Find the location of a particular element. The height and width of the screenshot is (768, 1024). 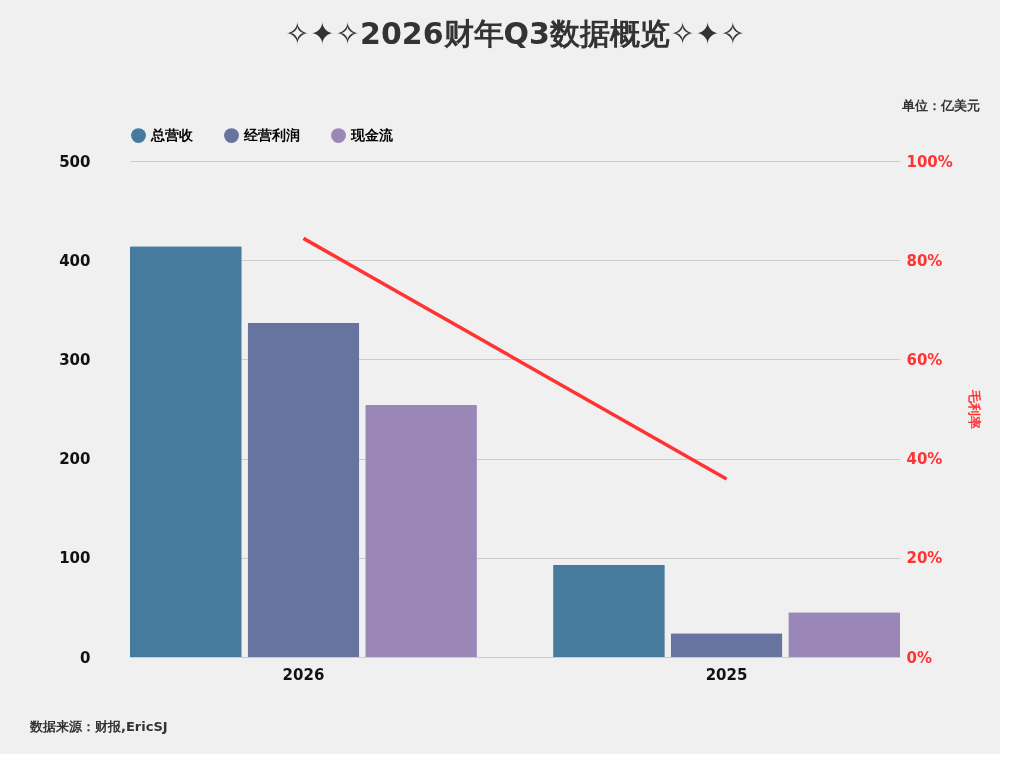

y-tick-label: 100 is located at coordinates (75, 558).